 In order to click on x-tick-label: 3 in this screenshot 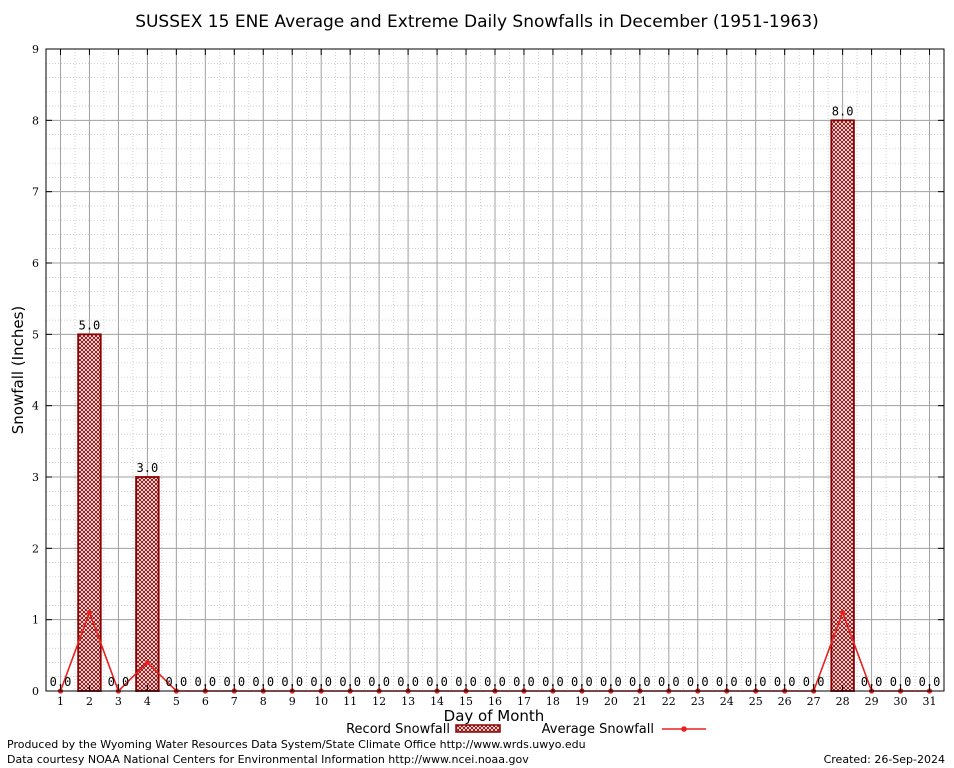, I will do `click(118, 701)`.